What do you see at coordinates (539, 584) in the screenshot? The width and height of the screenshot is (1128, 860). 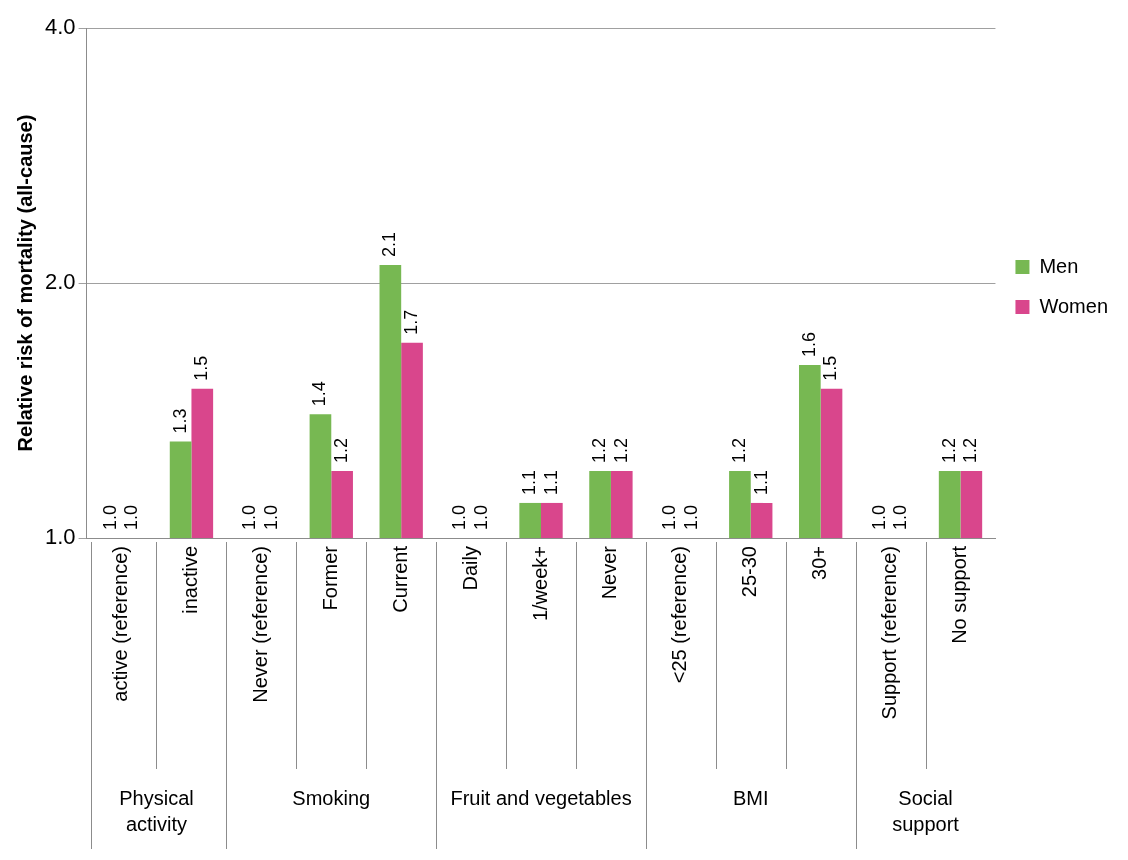 I see `x-tick-label: 1/week+` at bounding box center [539, 584].